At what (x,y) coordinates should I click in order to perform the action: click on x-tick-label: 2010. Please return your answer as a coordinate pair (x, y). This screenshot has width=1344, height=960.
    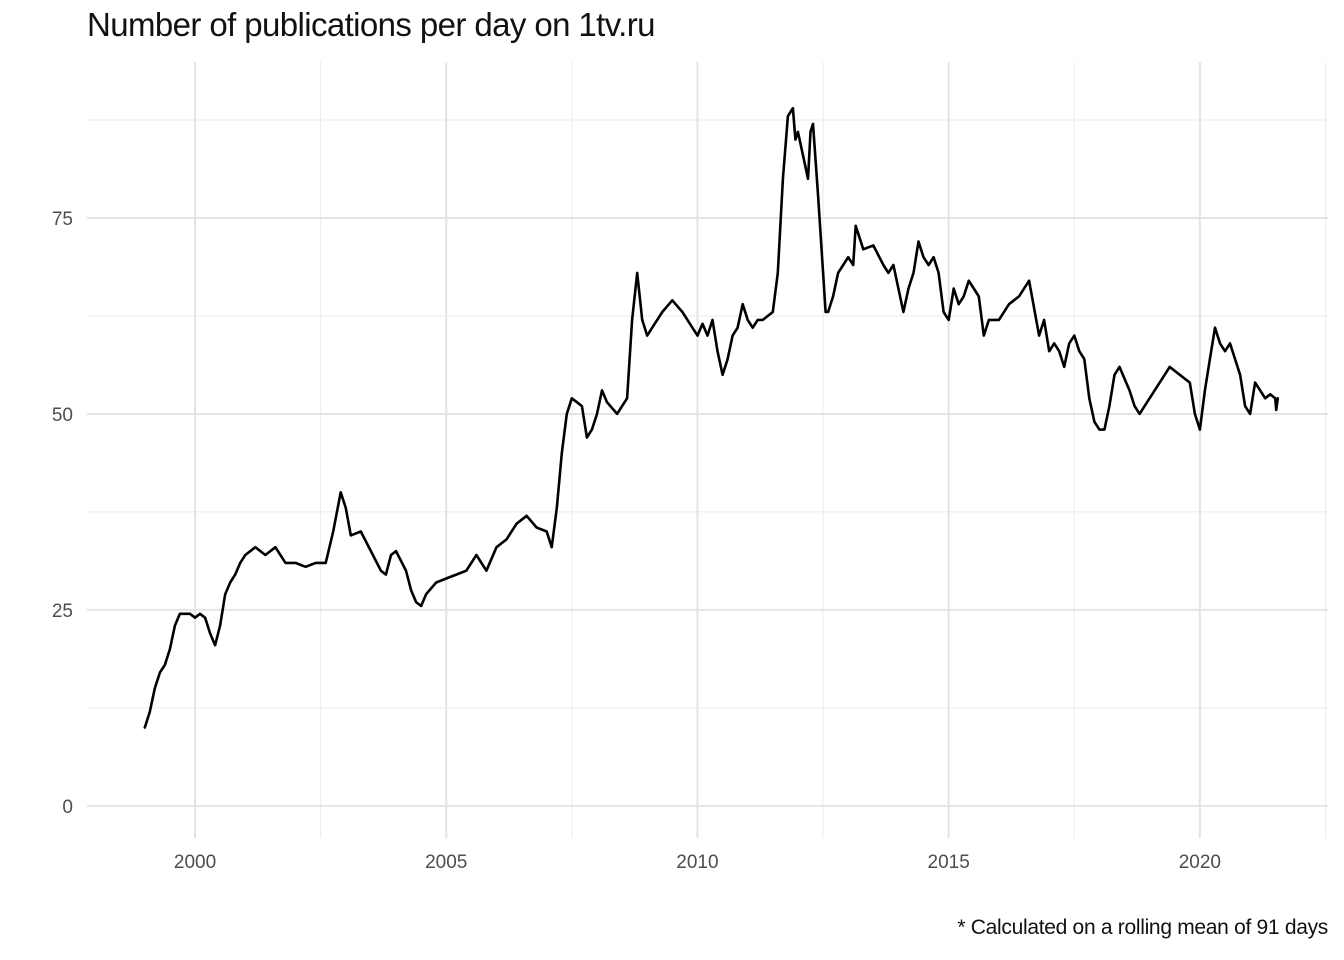
    Looking at the image, I should click on (697, 862).